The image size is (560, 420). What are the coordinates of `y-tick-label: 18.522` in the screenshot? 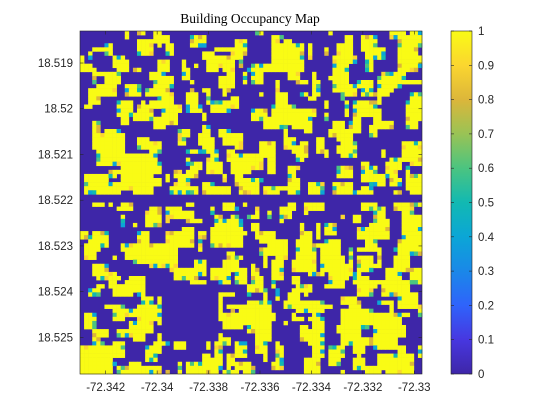 It's located at (55, 201).